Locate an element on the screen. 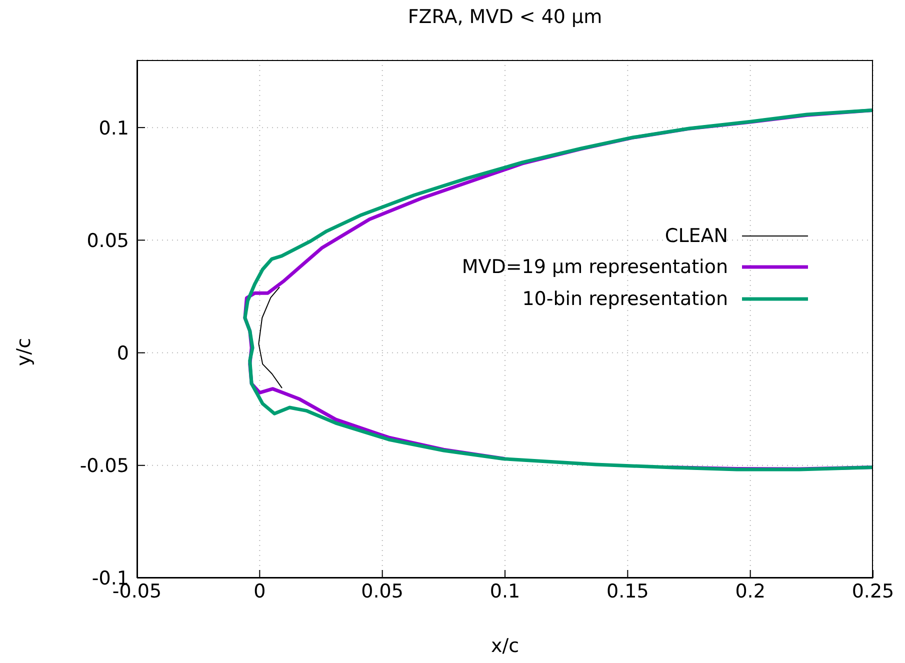 The width and height of the screenshot is (905, 663). legend-label: CLEAN is located at coordinates (696, 235).